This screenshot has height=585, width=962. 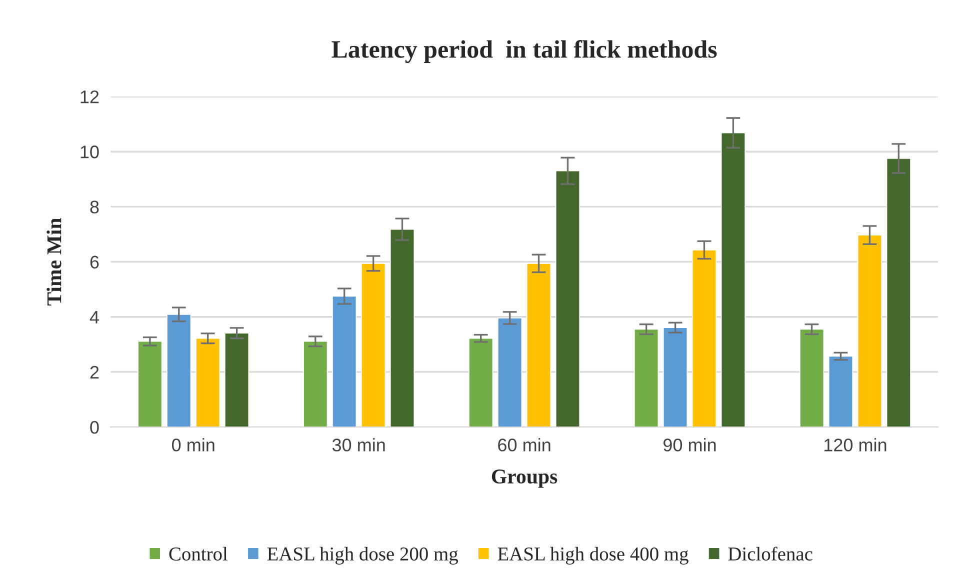 What do you see at coordinates (94, 372) in the screenshot?
I see `y-tick-label: 2` at bounding box center [94, 372].